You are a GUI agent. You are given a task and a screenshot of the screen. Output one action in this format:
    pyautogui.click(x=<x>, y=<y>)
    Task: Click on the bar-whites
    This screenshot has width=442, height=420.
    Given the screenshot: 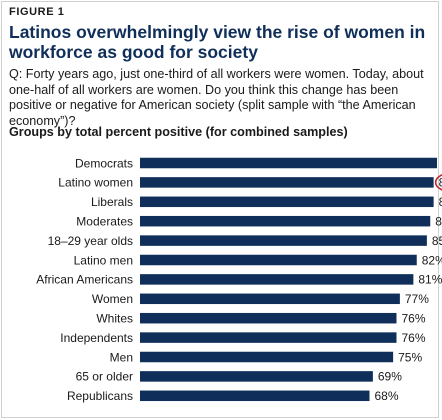 What is the action you would take?
    pyautogui.click(x=268, y=318)
    